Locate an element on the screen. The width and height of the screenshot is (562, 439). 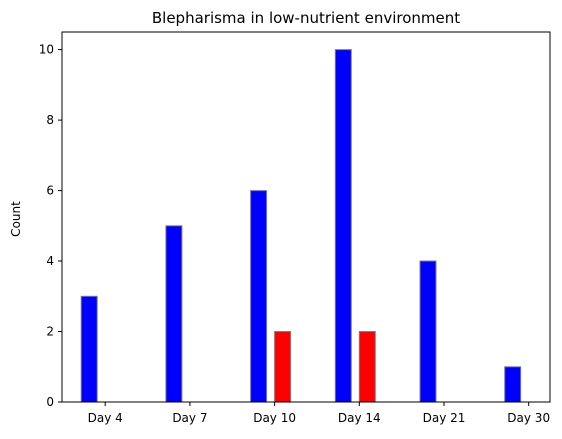
chart-title: Blepharisma in low-nutrient environment is located at coordinates (306, 18).